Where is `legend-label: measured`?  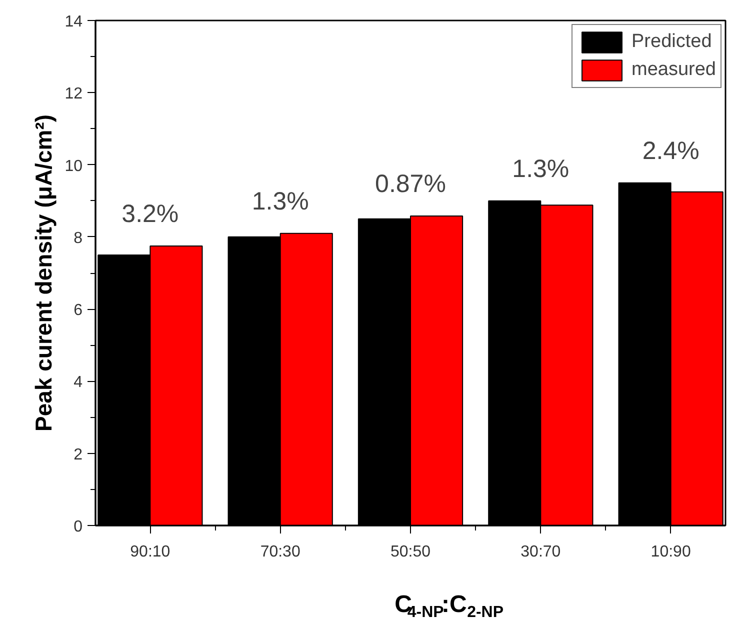
legend-label: measured is located at coordinates (674, 70).